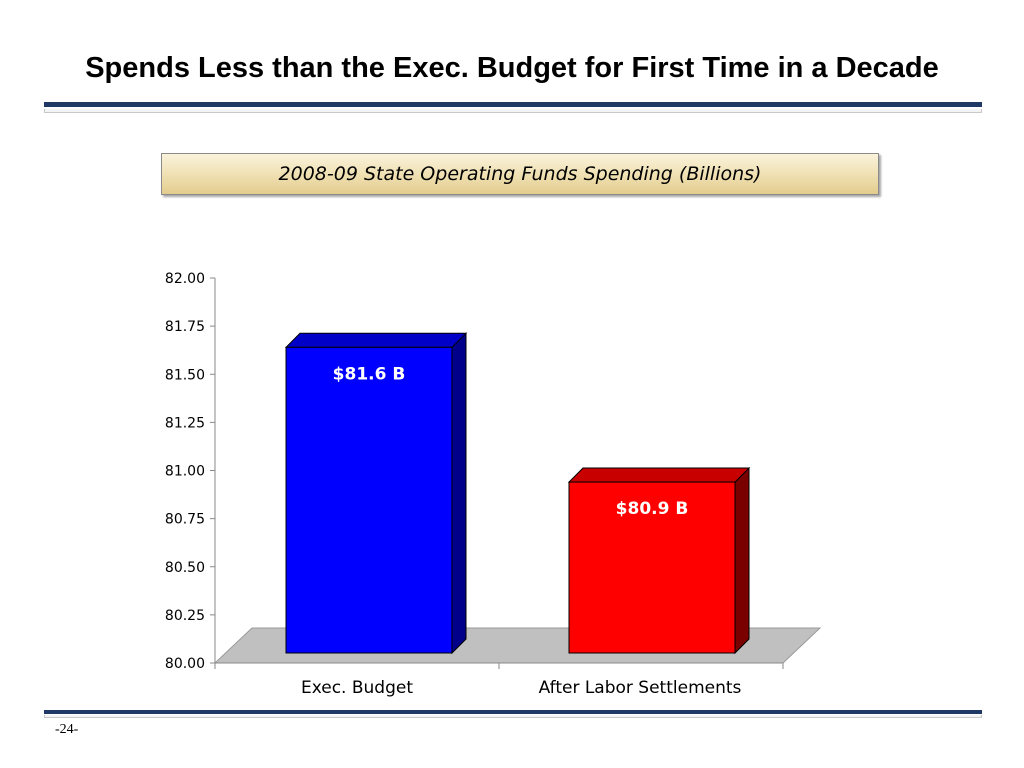 The image size is (1024, 768). Describe the element at coordinates (185, 568) in the screenshot. I see `y-tick-label: 80.50` at that location.